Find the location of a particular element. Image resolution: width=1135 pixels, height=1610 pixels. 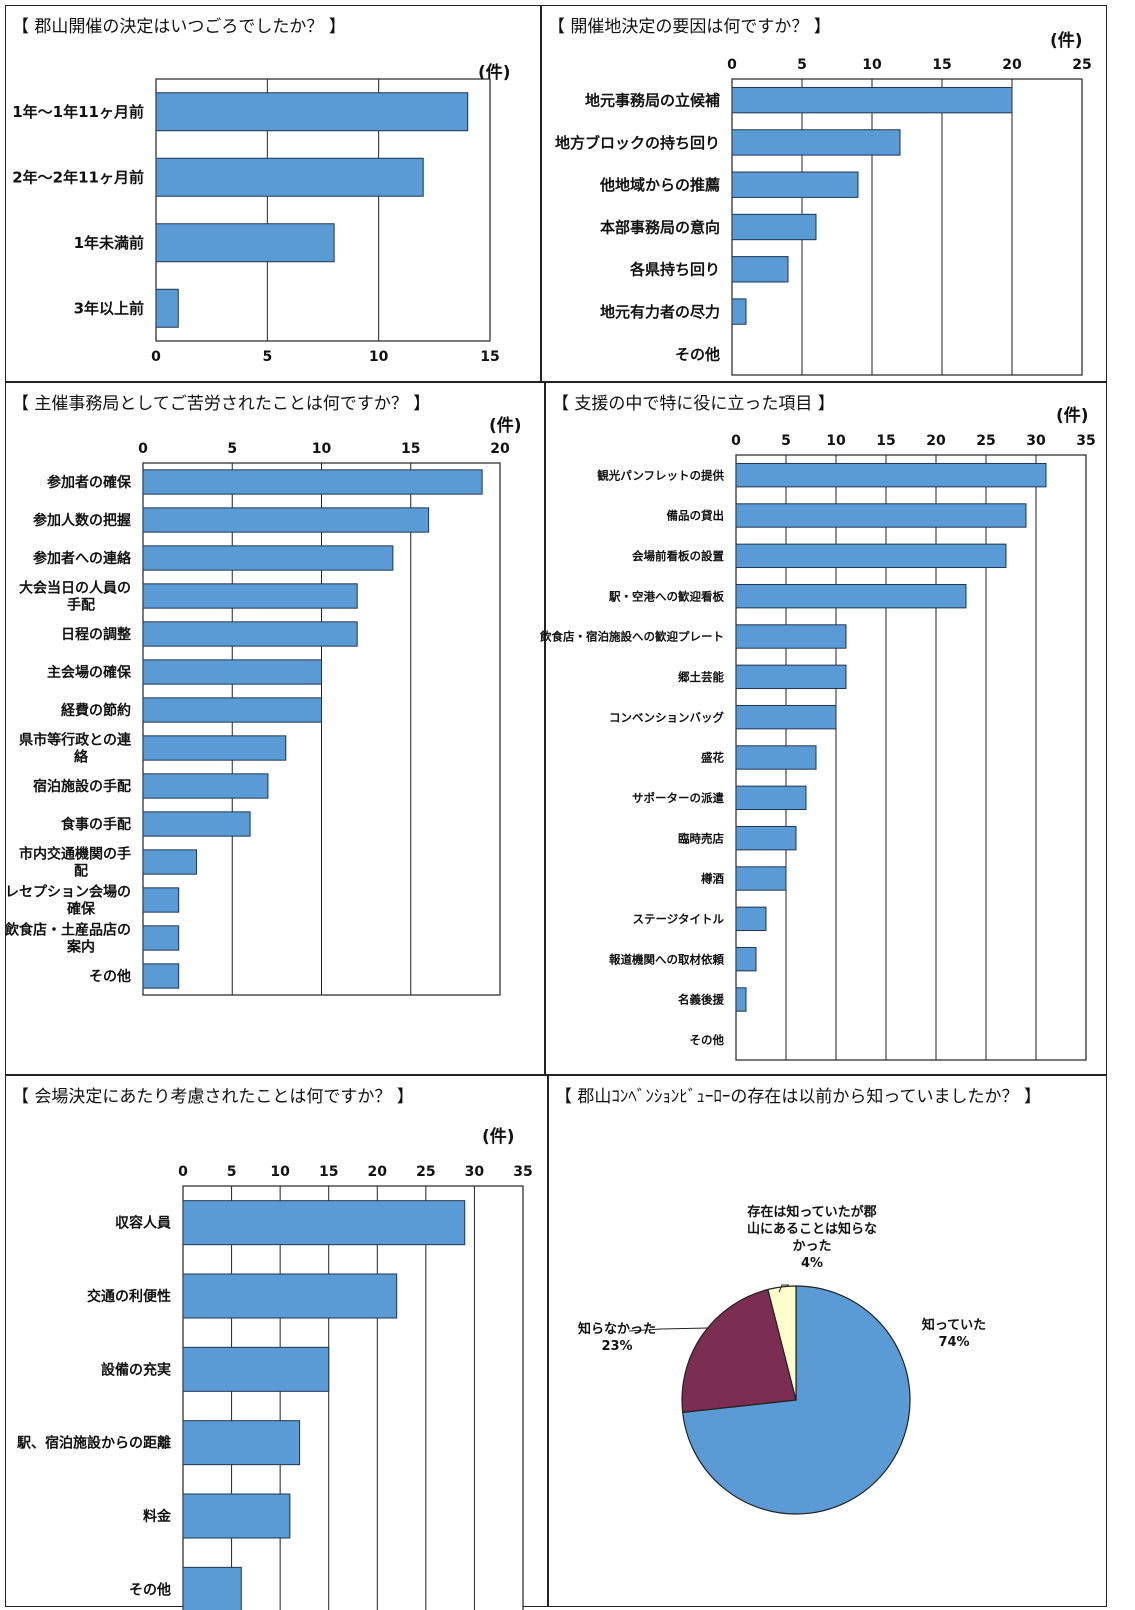

slice-label: 知っていた 74% is located at coordinates (954, 1333).